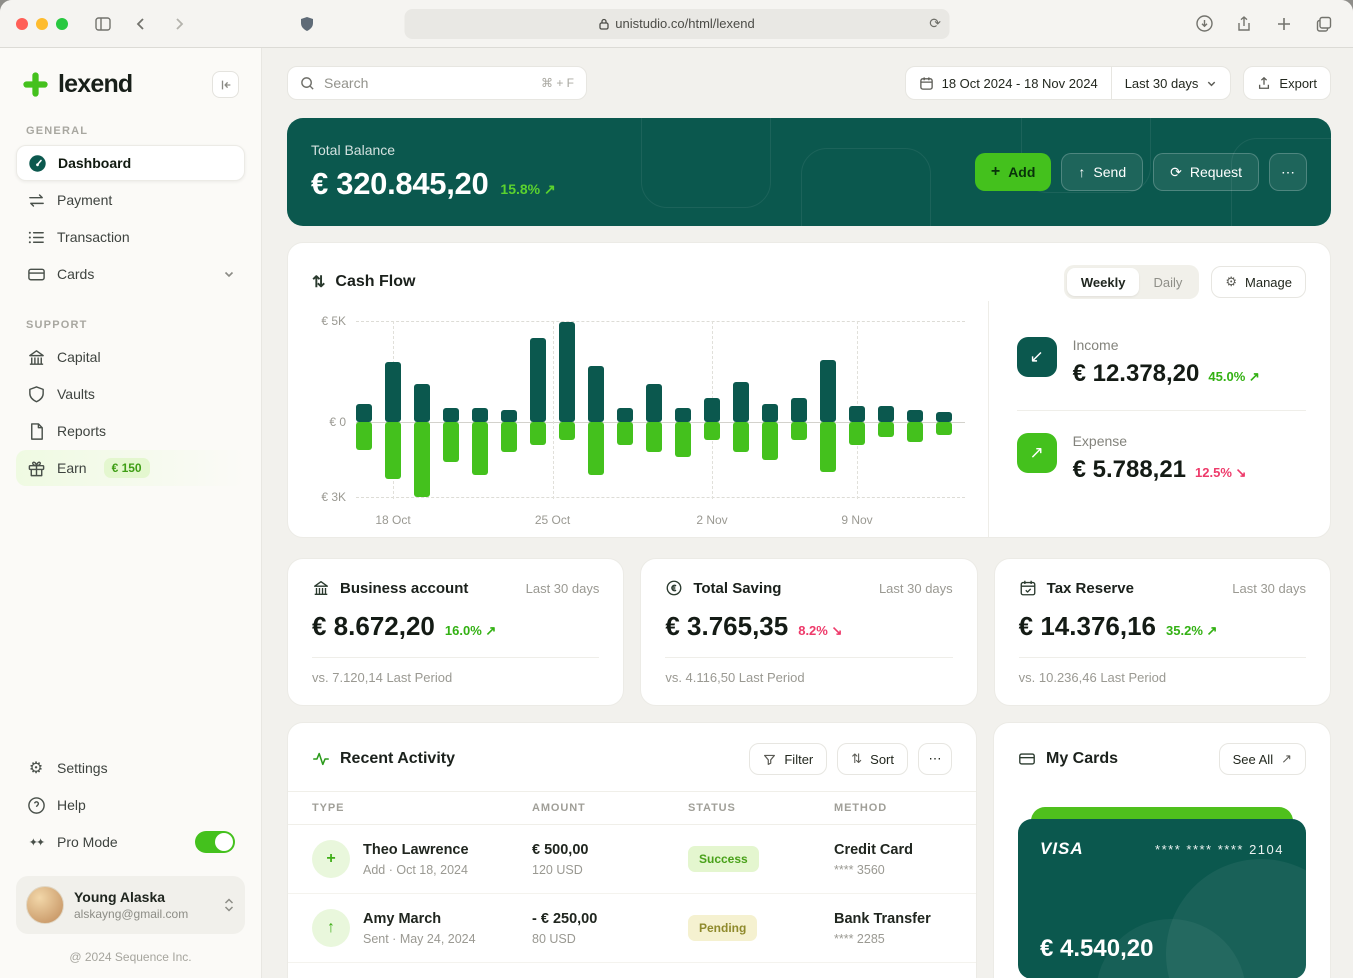 The image size is (1353, 978). What do you see at coordinates (428, 83) in the screenshot?
I see `search-input` at bounding box center [428, 83].